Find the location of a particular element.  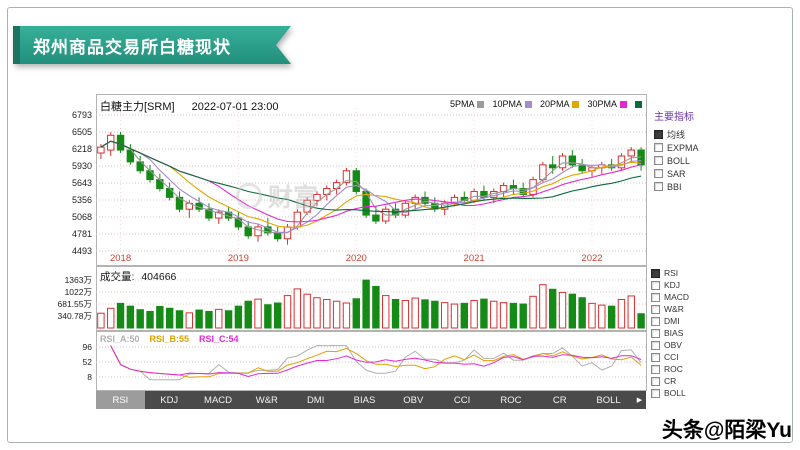

instrument-name: 白糖主力[SRM] is located at coordinates (137, 107).